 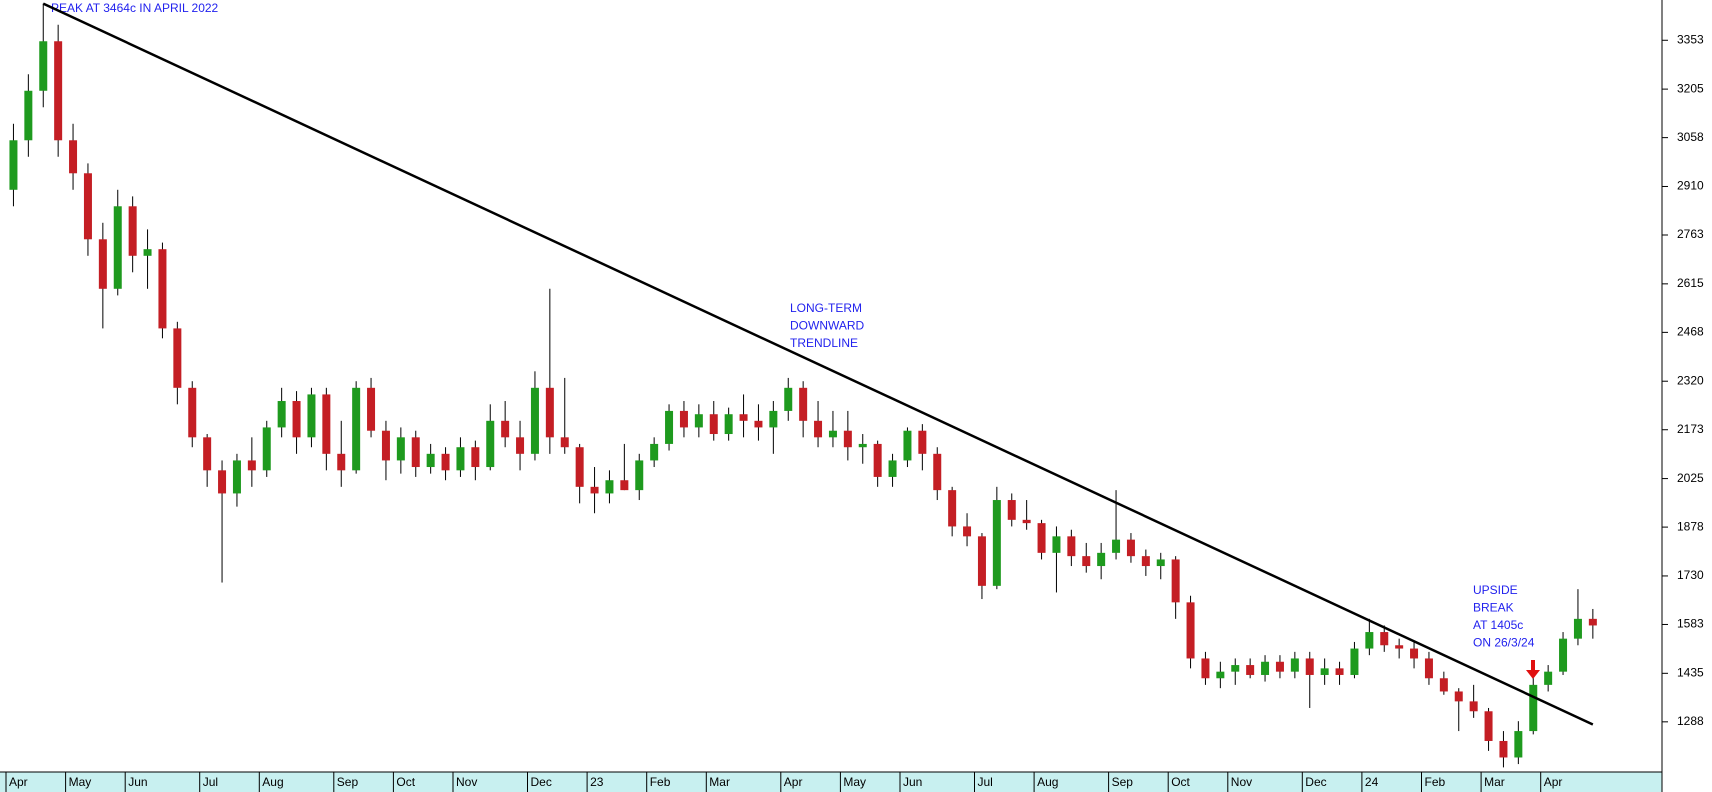 I want to click on break-arrow, so click(x=1533, y=669).